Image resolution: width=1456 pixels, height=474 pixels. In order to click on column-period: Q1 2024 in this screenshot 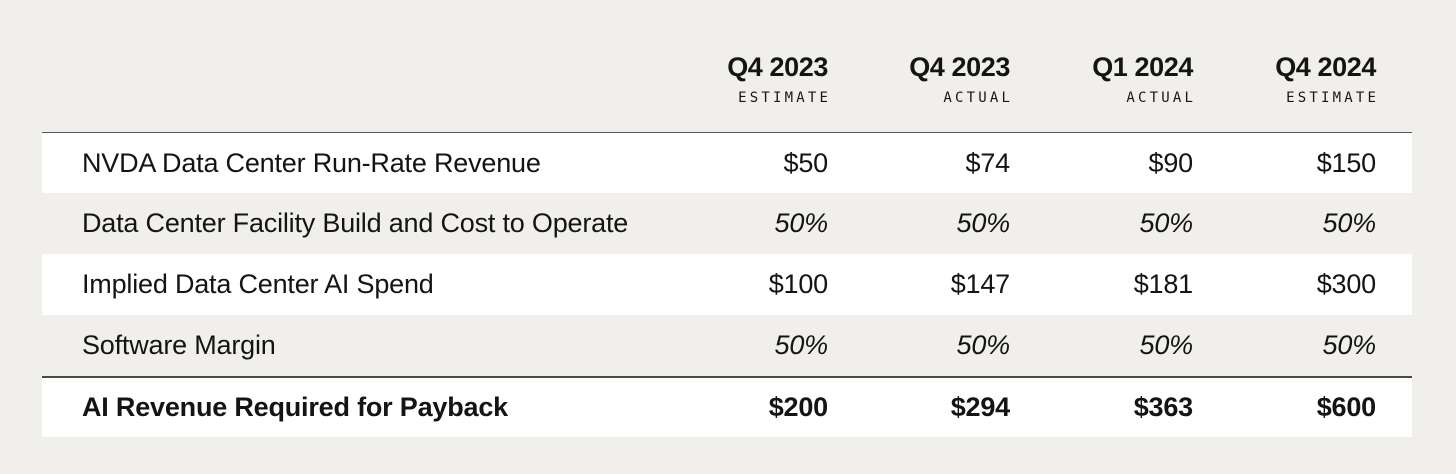, I will do `click(1142, 66)`.